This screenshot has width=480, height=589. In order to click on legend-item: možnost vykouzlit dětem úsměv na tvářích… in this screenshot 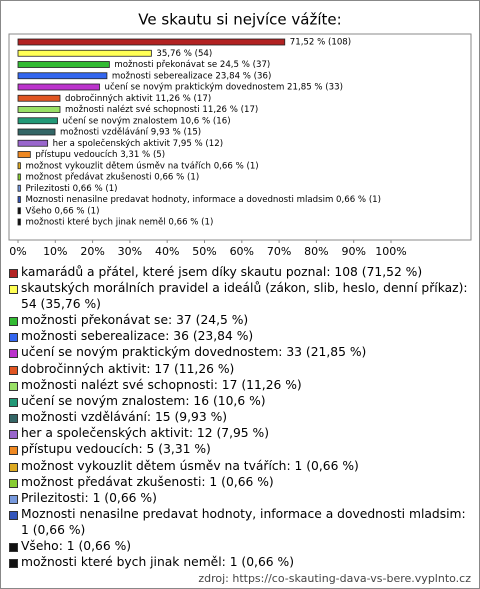, I will do `click(240, 467)`.